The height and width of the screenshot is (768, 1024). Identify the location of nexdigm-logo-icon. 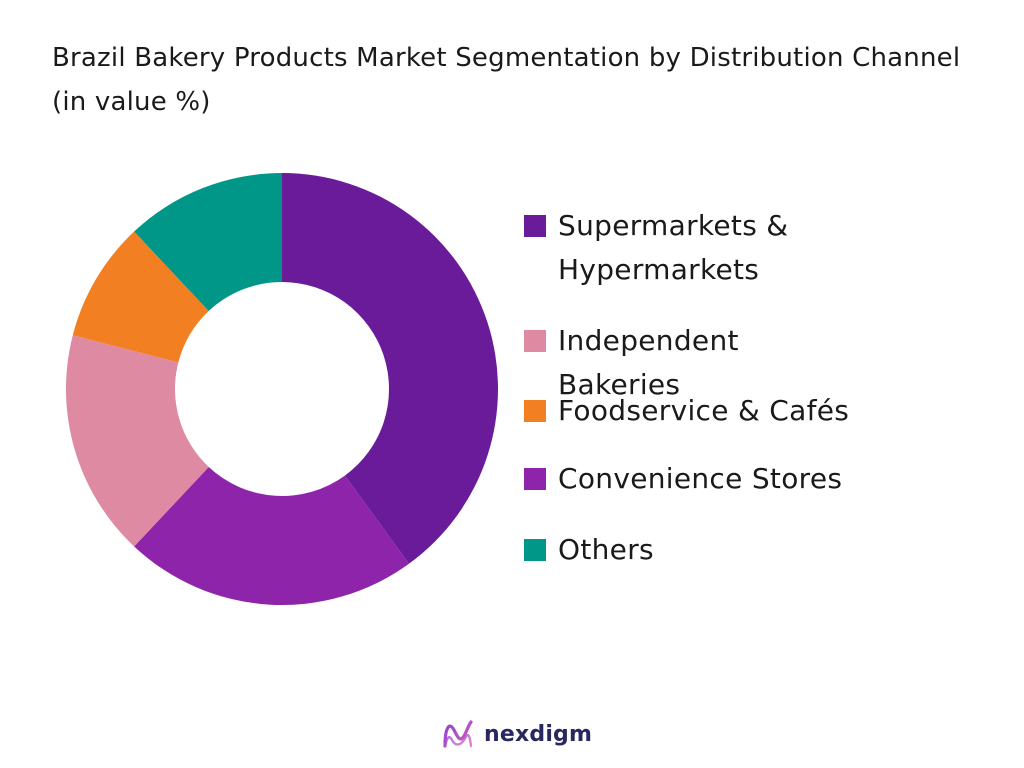
(458, 734).